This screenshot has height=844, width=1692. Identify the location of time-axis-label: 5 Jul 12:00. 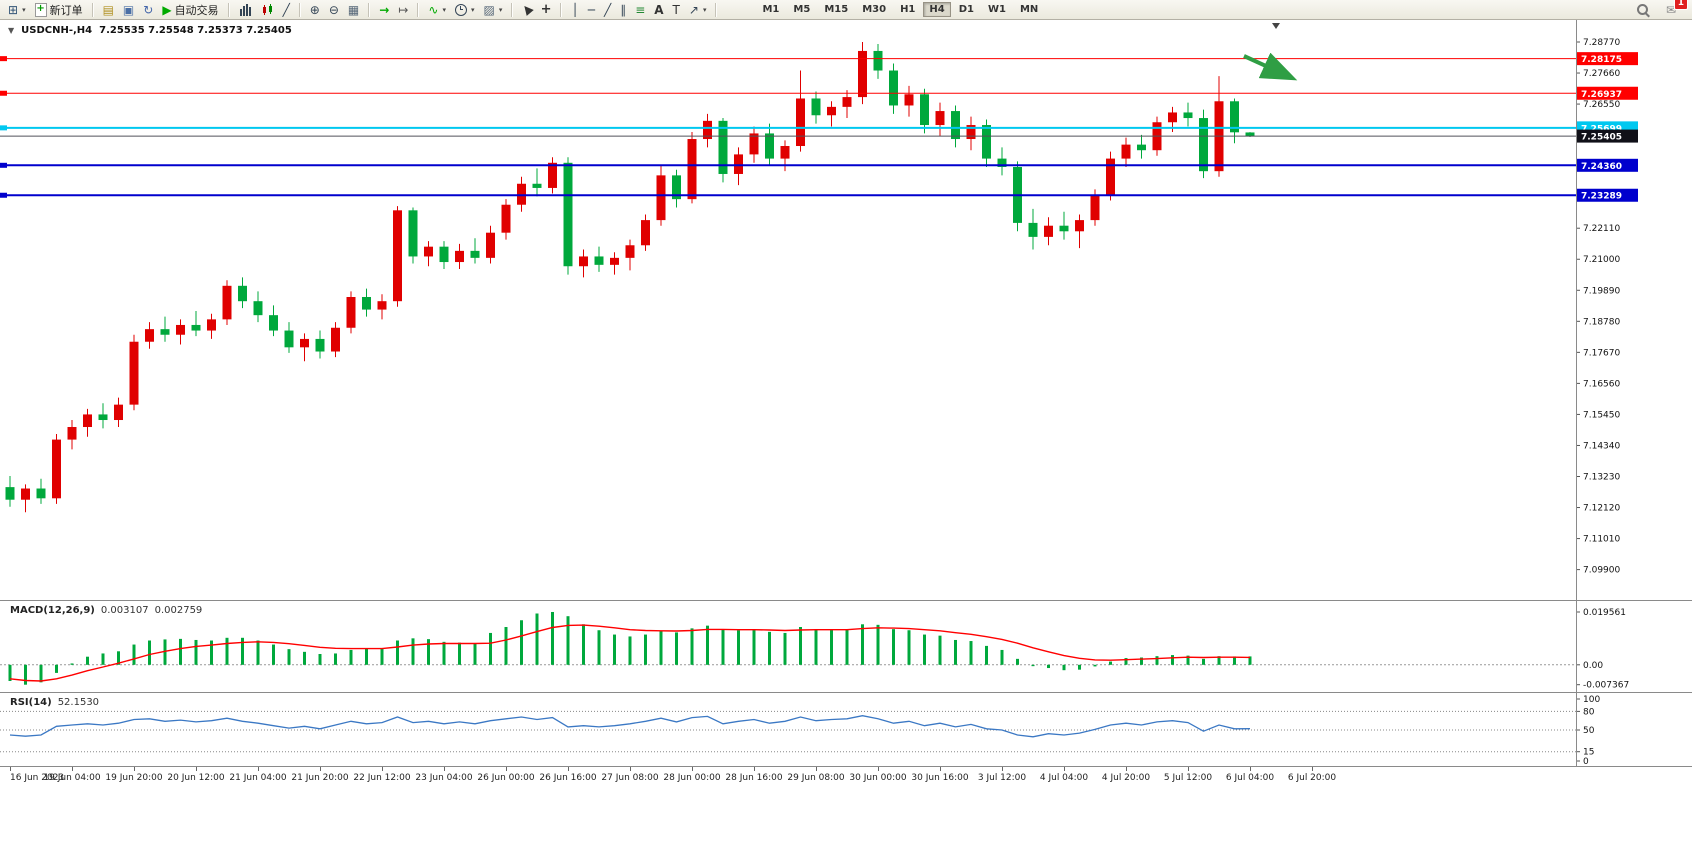
(1188, 778).